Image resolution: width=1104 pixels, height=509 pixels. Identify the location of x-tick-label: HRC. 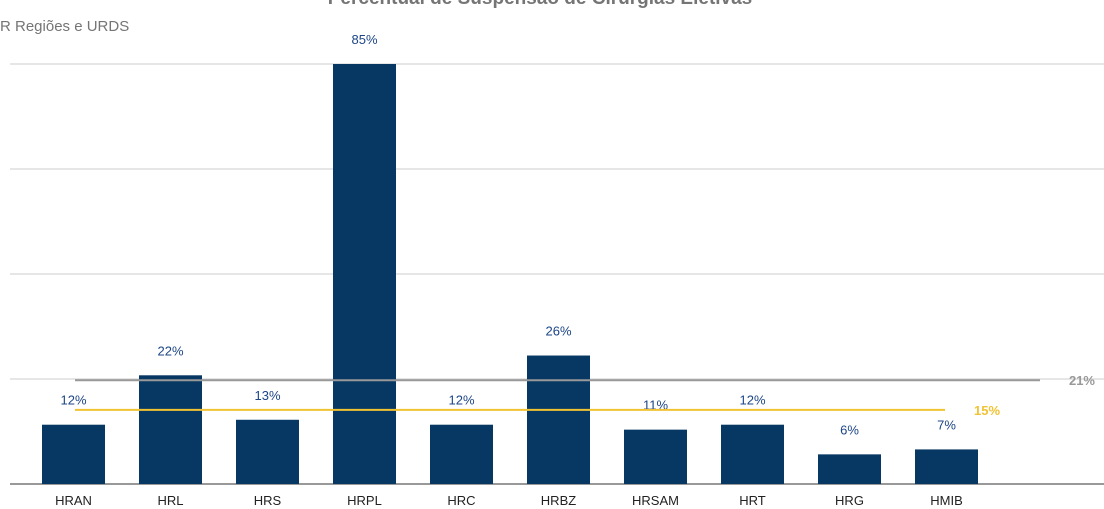
(461, 500).